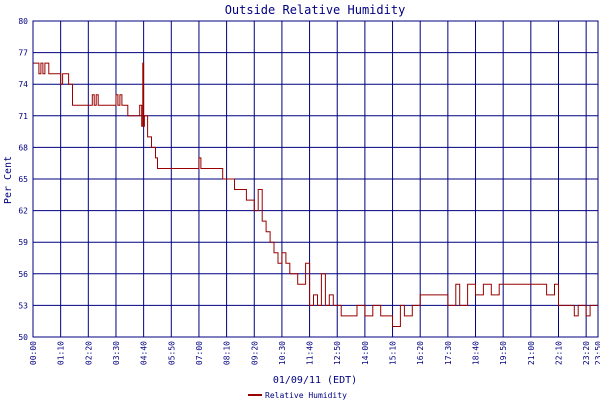 This screenshot has width=600, height=400. Describe the element at coordinates (116, 353) in the screenshot. I see `x-tick-label: 03:30` at that location.